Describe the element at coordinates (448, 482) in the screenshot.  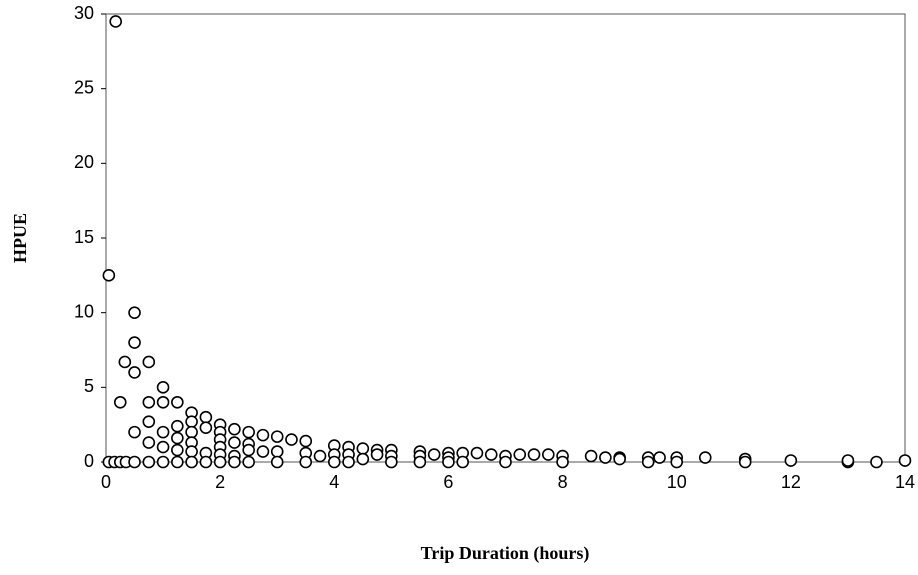
I see `x-tick-label: 6` at that location.